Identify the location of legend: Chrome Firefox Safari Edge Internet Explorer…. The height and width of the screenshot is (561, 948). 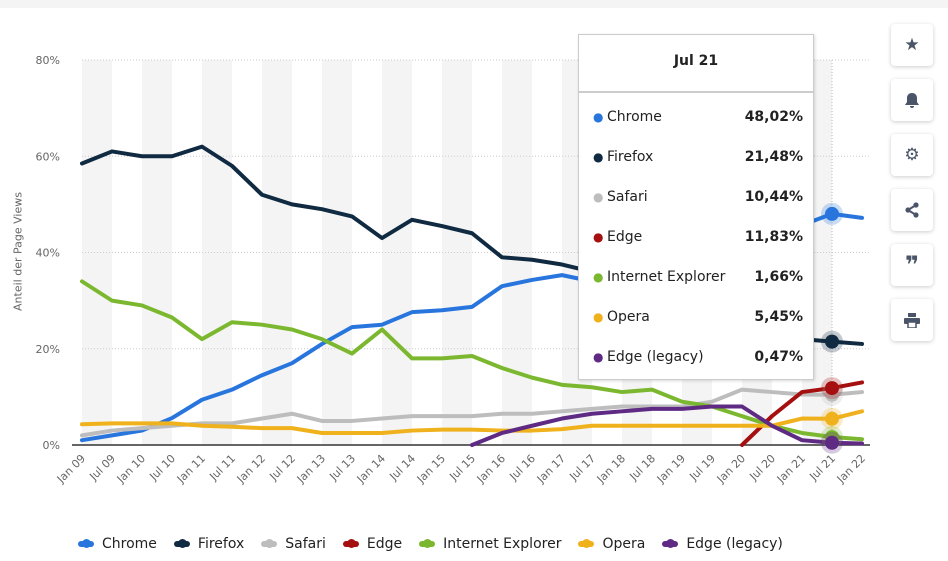
(439, 544).